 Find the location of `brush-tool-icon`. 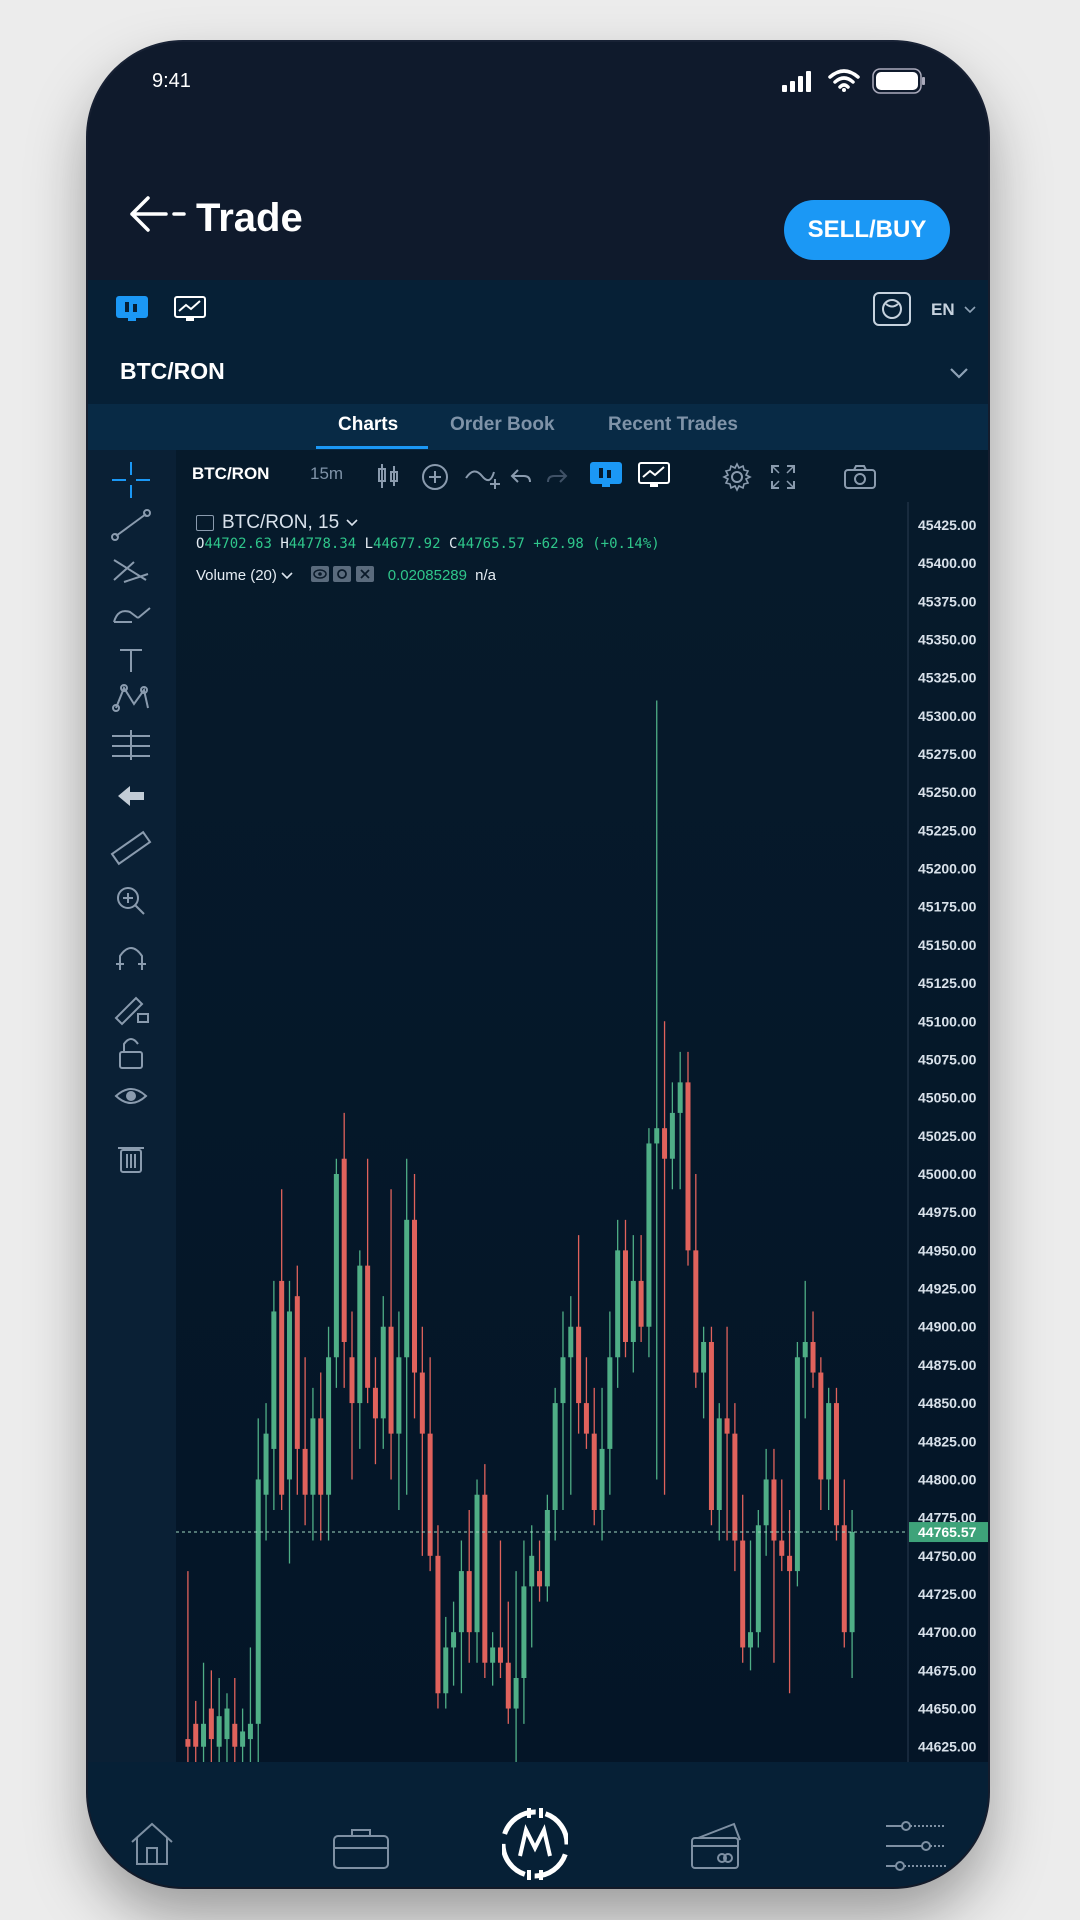

brush-tool-icon is located at coordinates (132, 615).